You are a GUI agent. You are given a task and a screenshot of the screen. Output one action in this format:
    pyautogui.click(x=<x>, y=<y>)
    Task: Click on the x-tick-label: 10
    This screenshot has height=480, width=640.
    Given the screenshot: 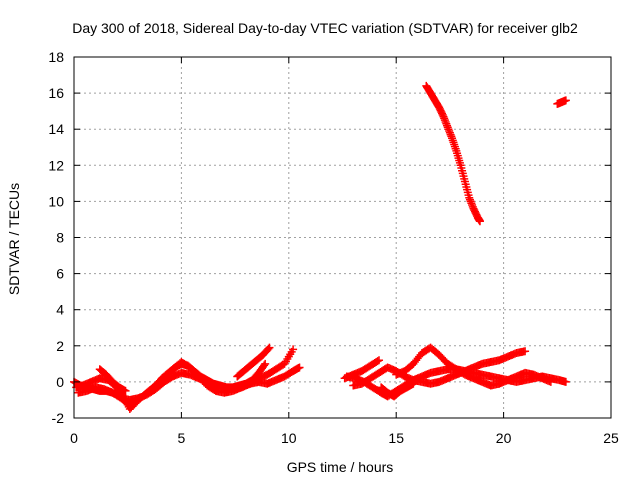 What is the action you would take?
    pyautogui.click(x=289, y=438)
    